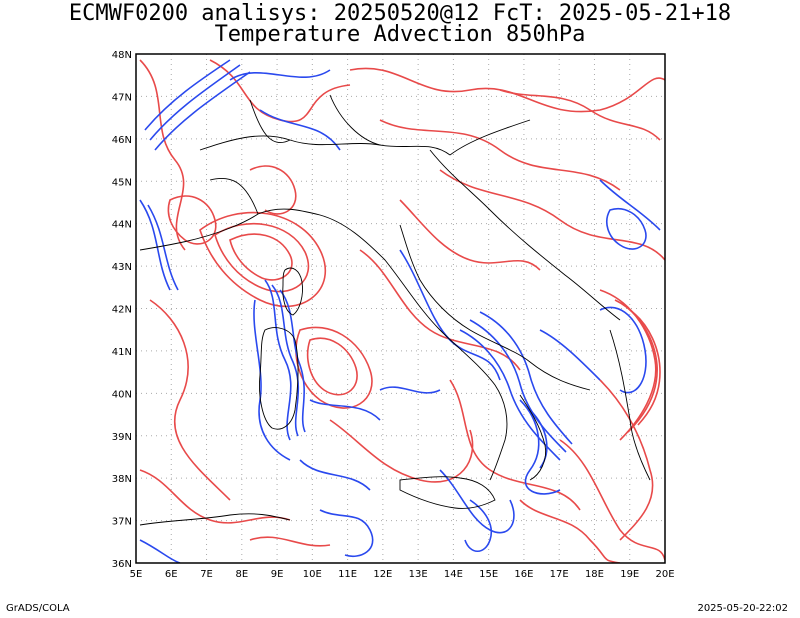 This screenshot has height=618, width=800. What do you see at coordinates (277, 574) in the screenshot?
I see `lon-tick-label: 9E` at bounding box center [277, 574].